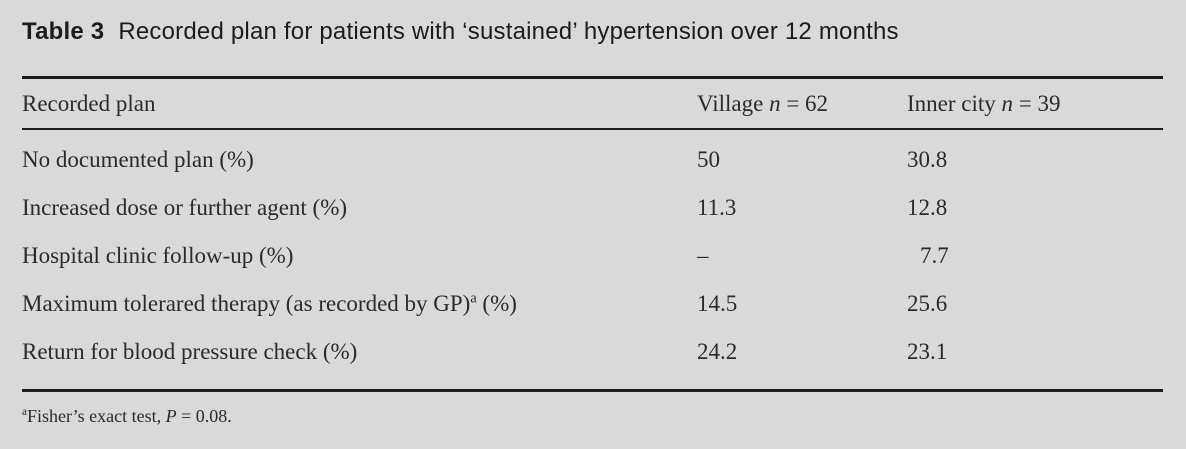 The image size is (1186, 449). I want to click on village-value-cell: 14.5, so click(717, 303).